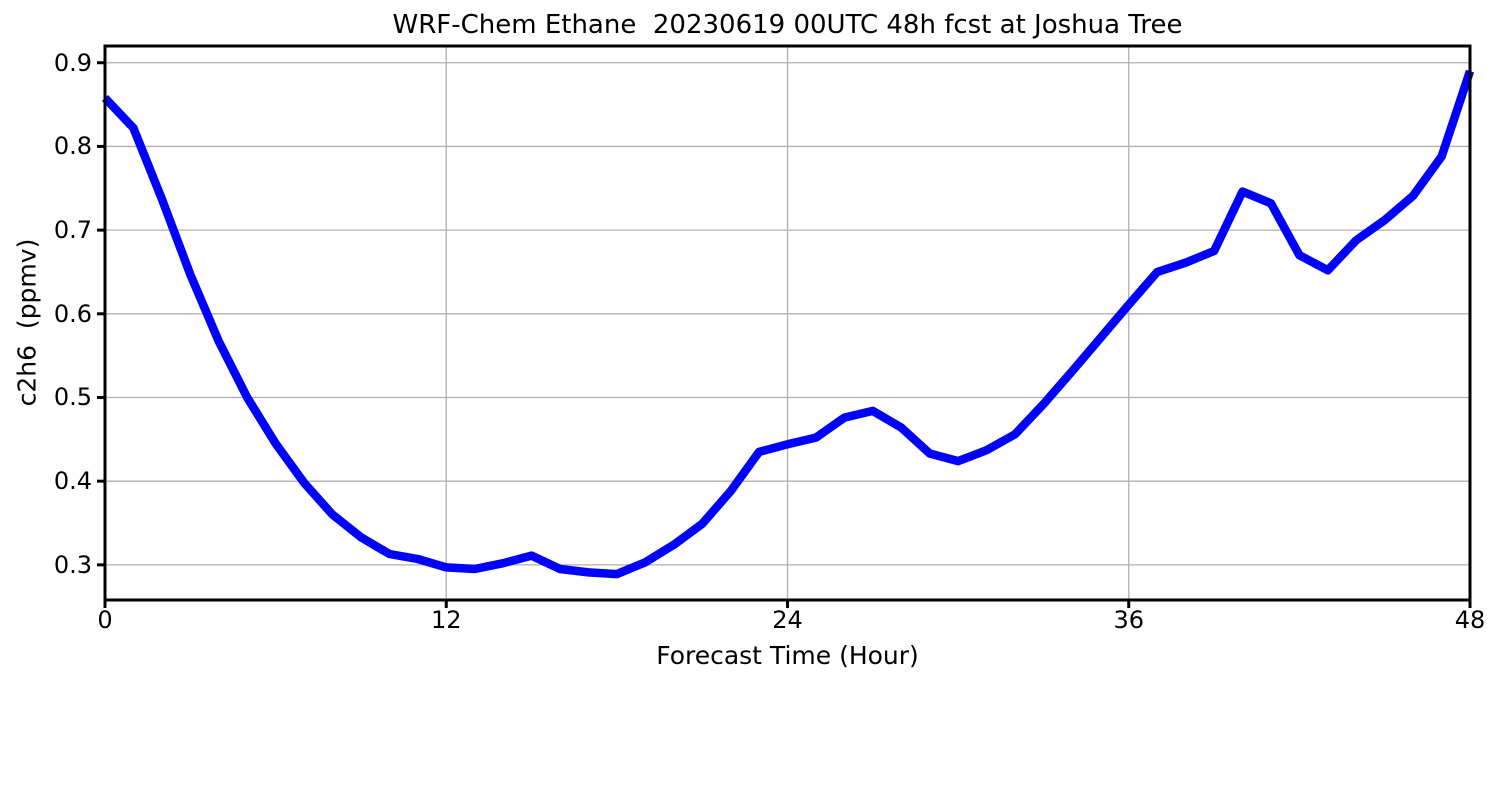 This screenshot has width=1500, height=800. Describe the element at coordinates (72, 397) in the screenshot. I see `y-tick-label: 0.5` at that location.